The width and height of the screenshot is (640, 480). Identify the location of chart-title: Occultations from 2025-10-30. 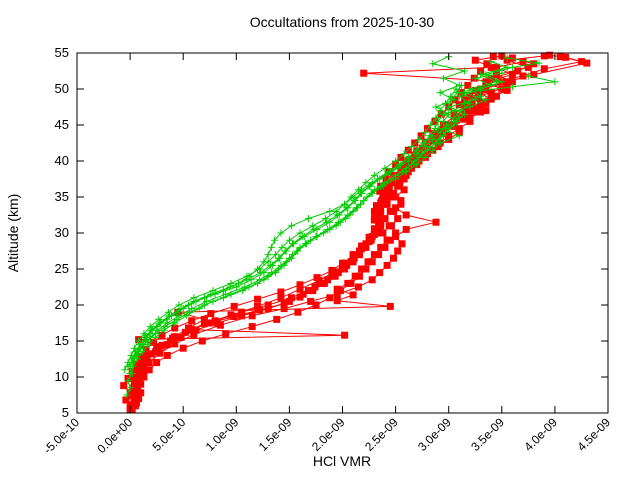
(342, 22).